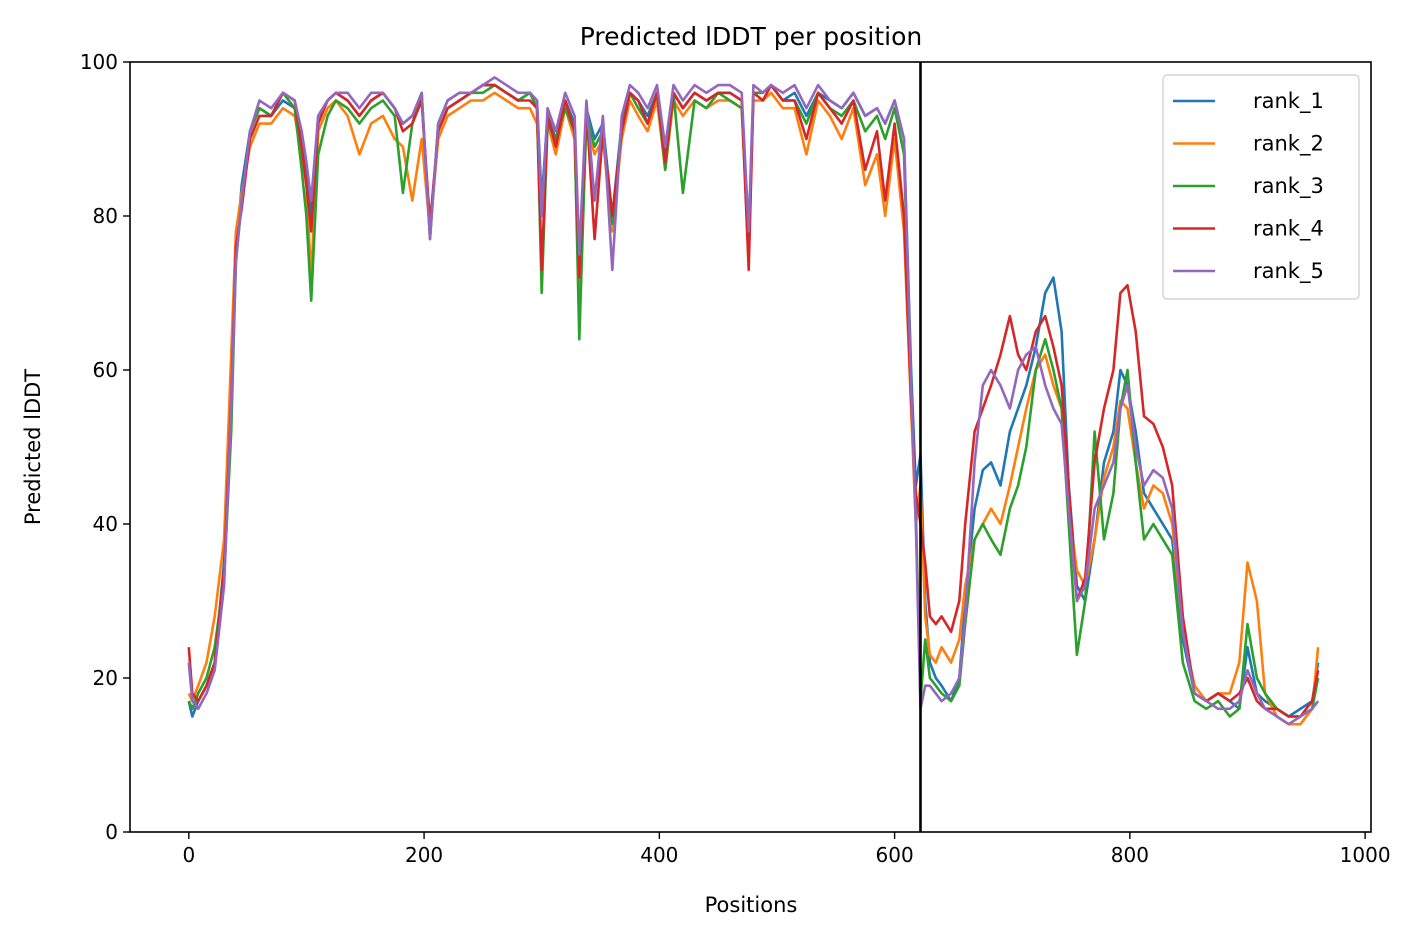 This screenshot has width=1420, height=939. What do you see at coordinates (1365, 855) in the screenshot?
I see `x-tick-label: 1000` at bounding box center [1365, 855].